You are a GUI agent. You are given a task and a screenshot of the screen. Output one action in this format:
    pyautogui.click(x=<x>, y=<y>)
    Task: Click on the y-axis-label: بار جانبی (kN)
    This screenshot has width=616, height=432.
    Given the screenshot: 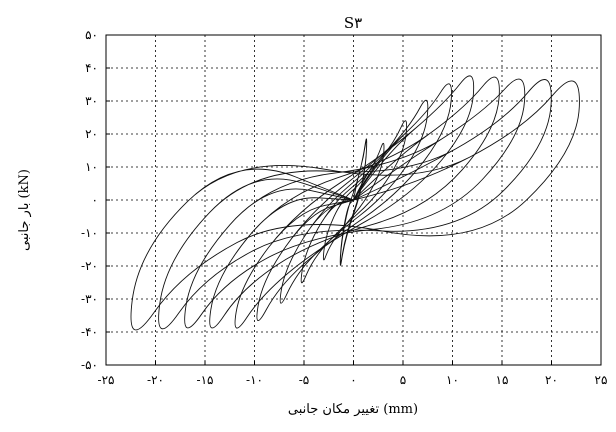 What is the action you would take?
    pyautogui.click(x=24, y=210)
    